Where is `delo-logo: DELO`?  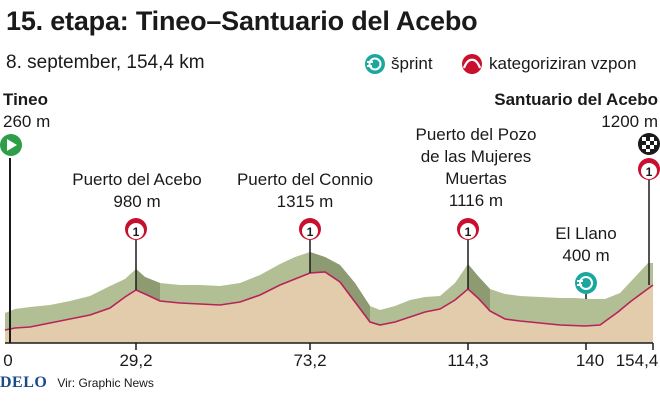
delo-logo: DELO is located at coordinates (24, 382).